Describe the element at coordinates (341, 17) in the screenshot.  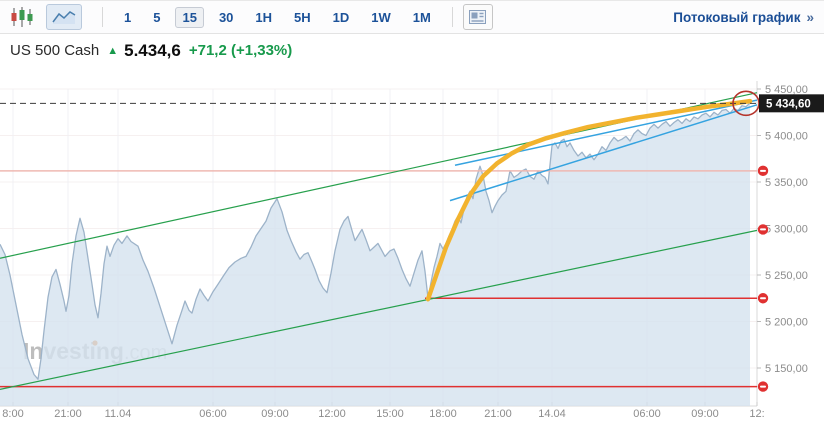
I see `timeframe-1d: 1D` at that location.